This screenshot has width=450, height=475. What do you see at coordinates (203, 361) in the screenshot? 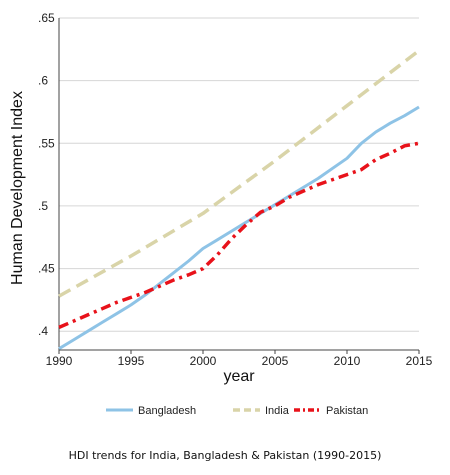
I see `x-tick-label: 2000` at bounding box center [203, 361].